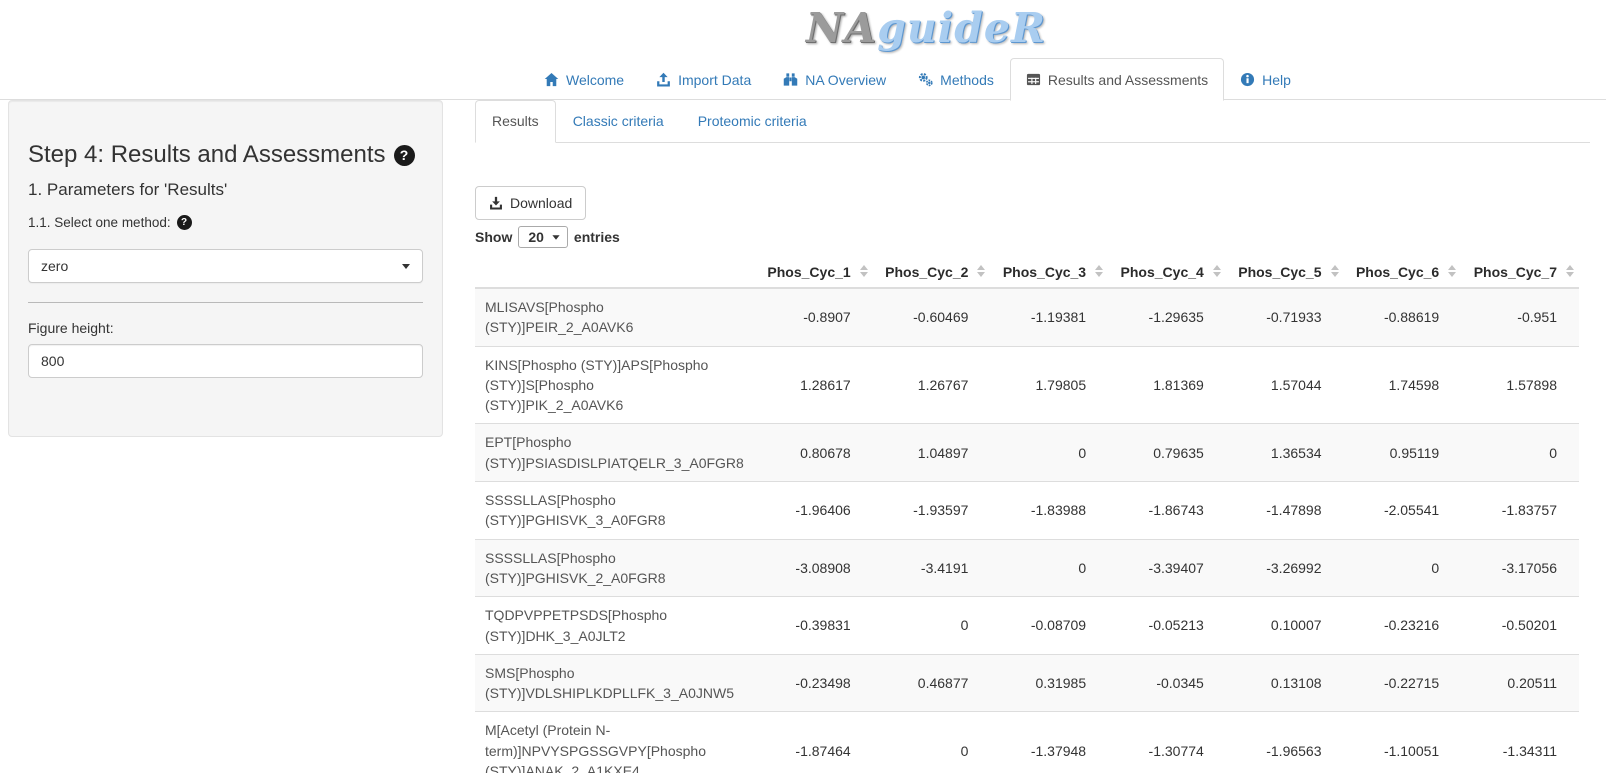 The image size is (1606, 773). I want to click on parameters-section-title: 1. Parameters for 'Results', so click(128, 189).